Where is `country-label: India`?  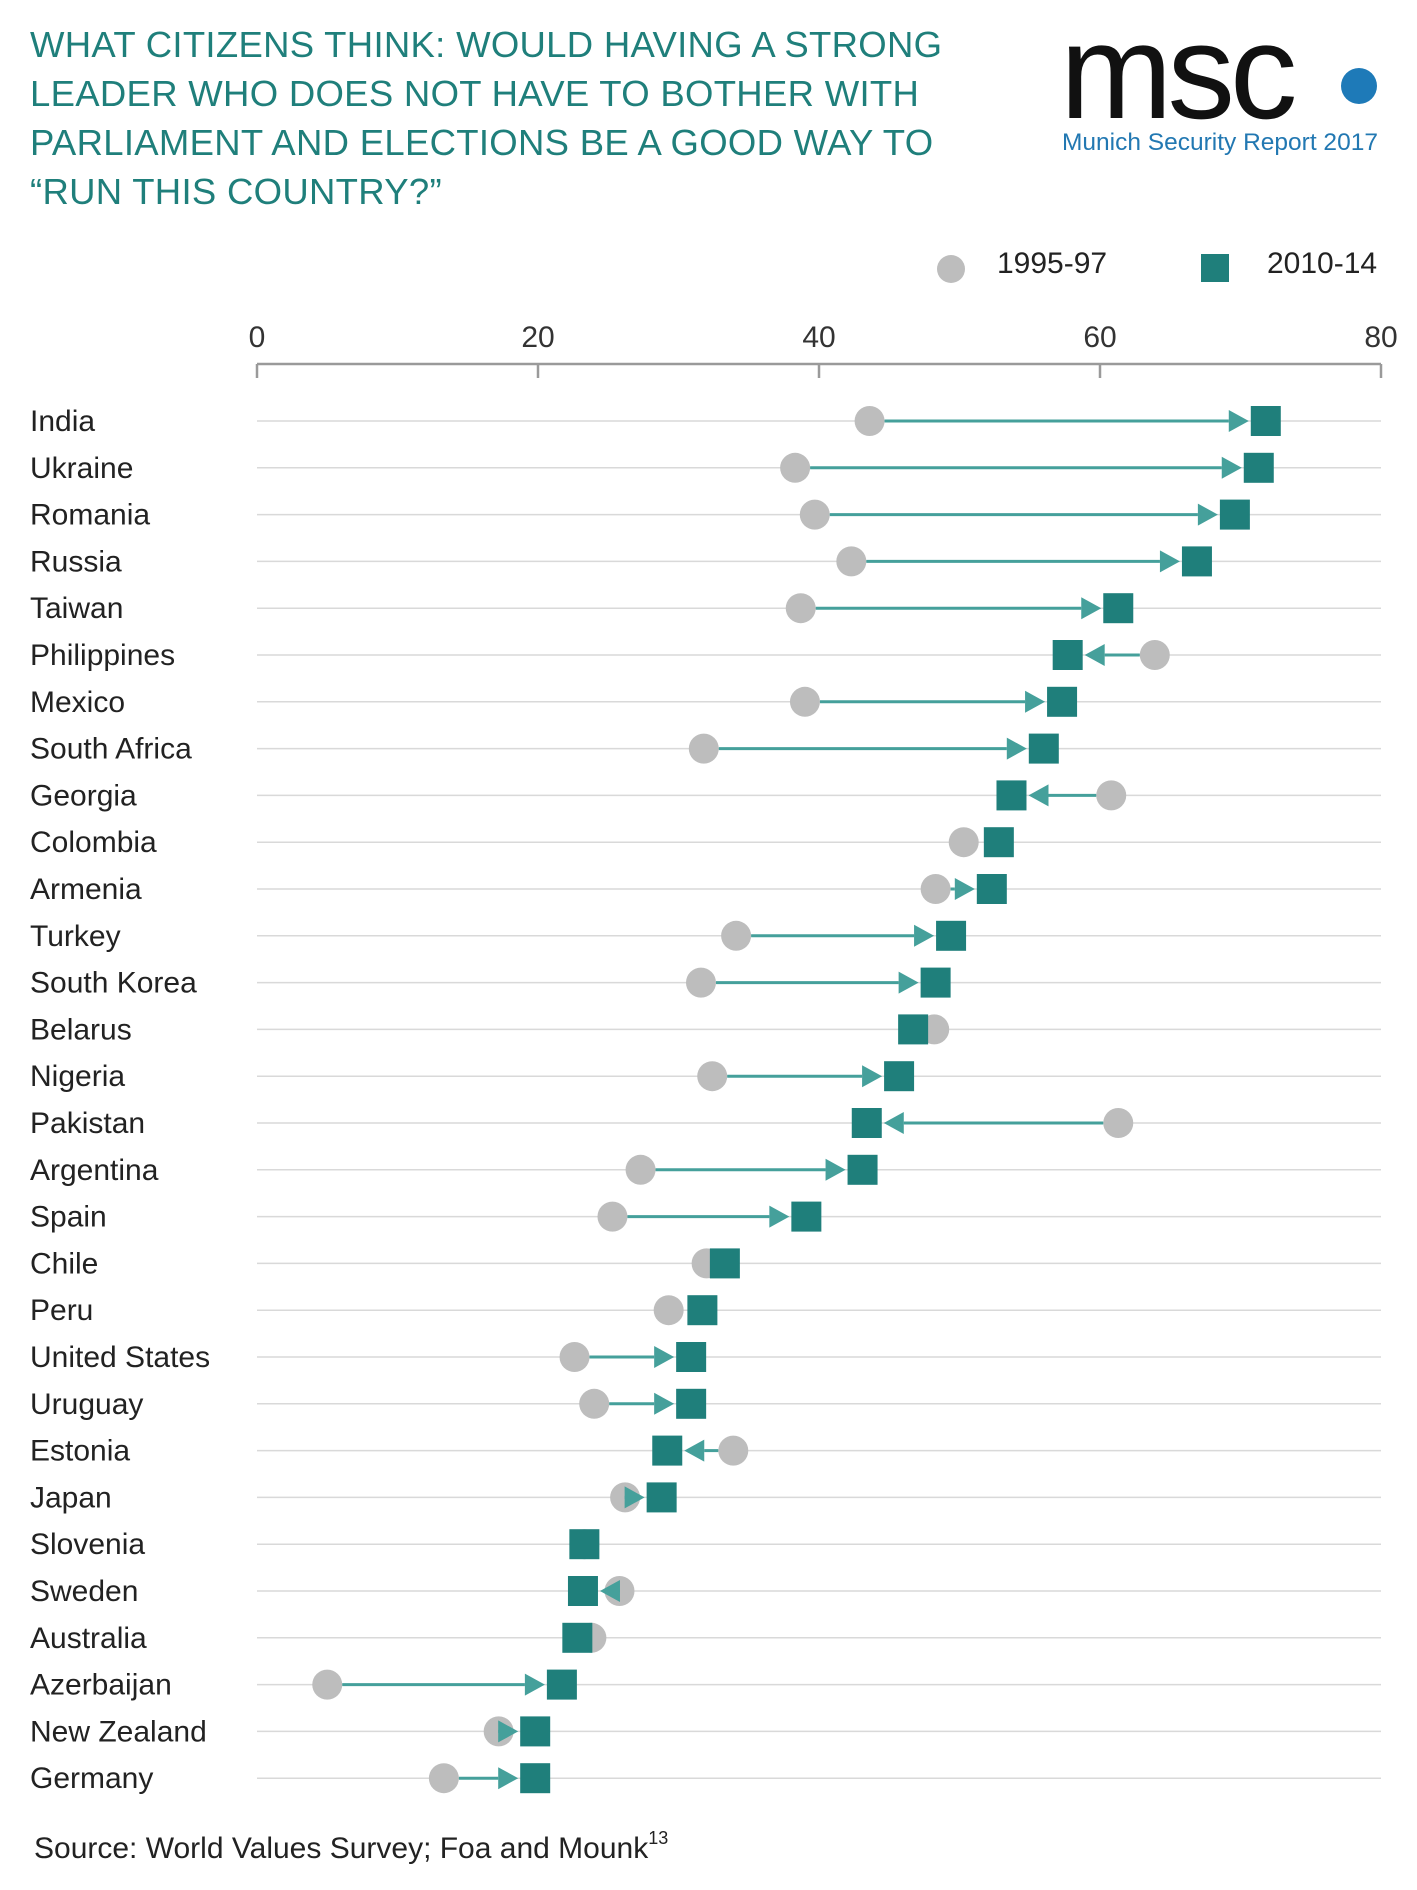
country-label: India is located at coordinates (62, 421).